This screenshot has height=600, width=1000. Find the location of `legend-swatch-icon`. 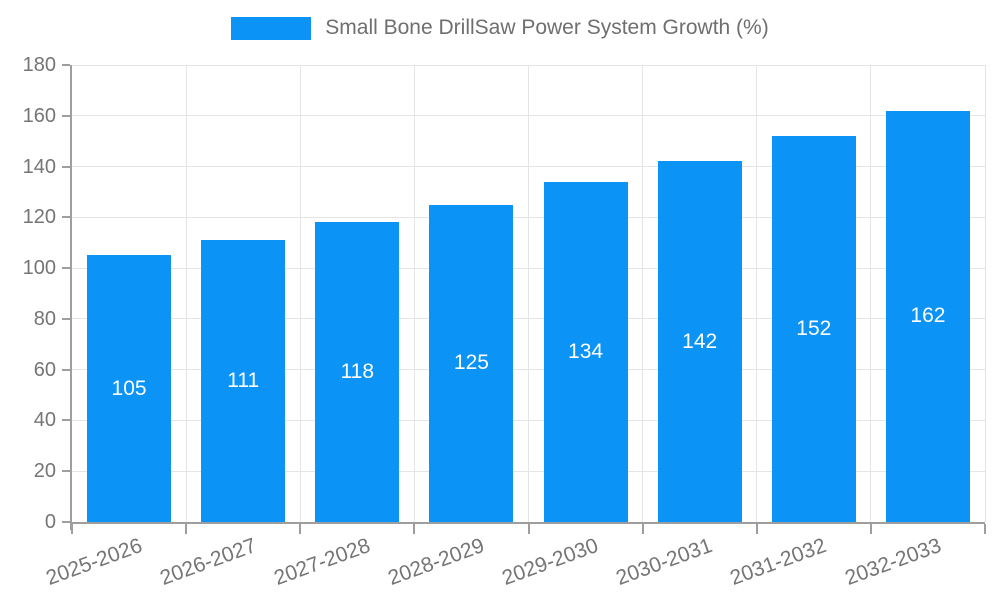

legend-swatch-icon is located at coordinates (271, 28).